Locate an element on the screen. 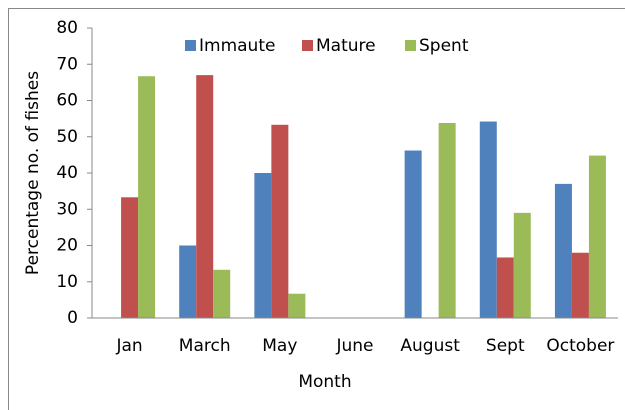 The height and width of the screenshot is (410, 625). y-tick-label: 20 is located at coordinates (67, 246).